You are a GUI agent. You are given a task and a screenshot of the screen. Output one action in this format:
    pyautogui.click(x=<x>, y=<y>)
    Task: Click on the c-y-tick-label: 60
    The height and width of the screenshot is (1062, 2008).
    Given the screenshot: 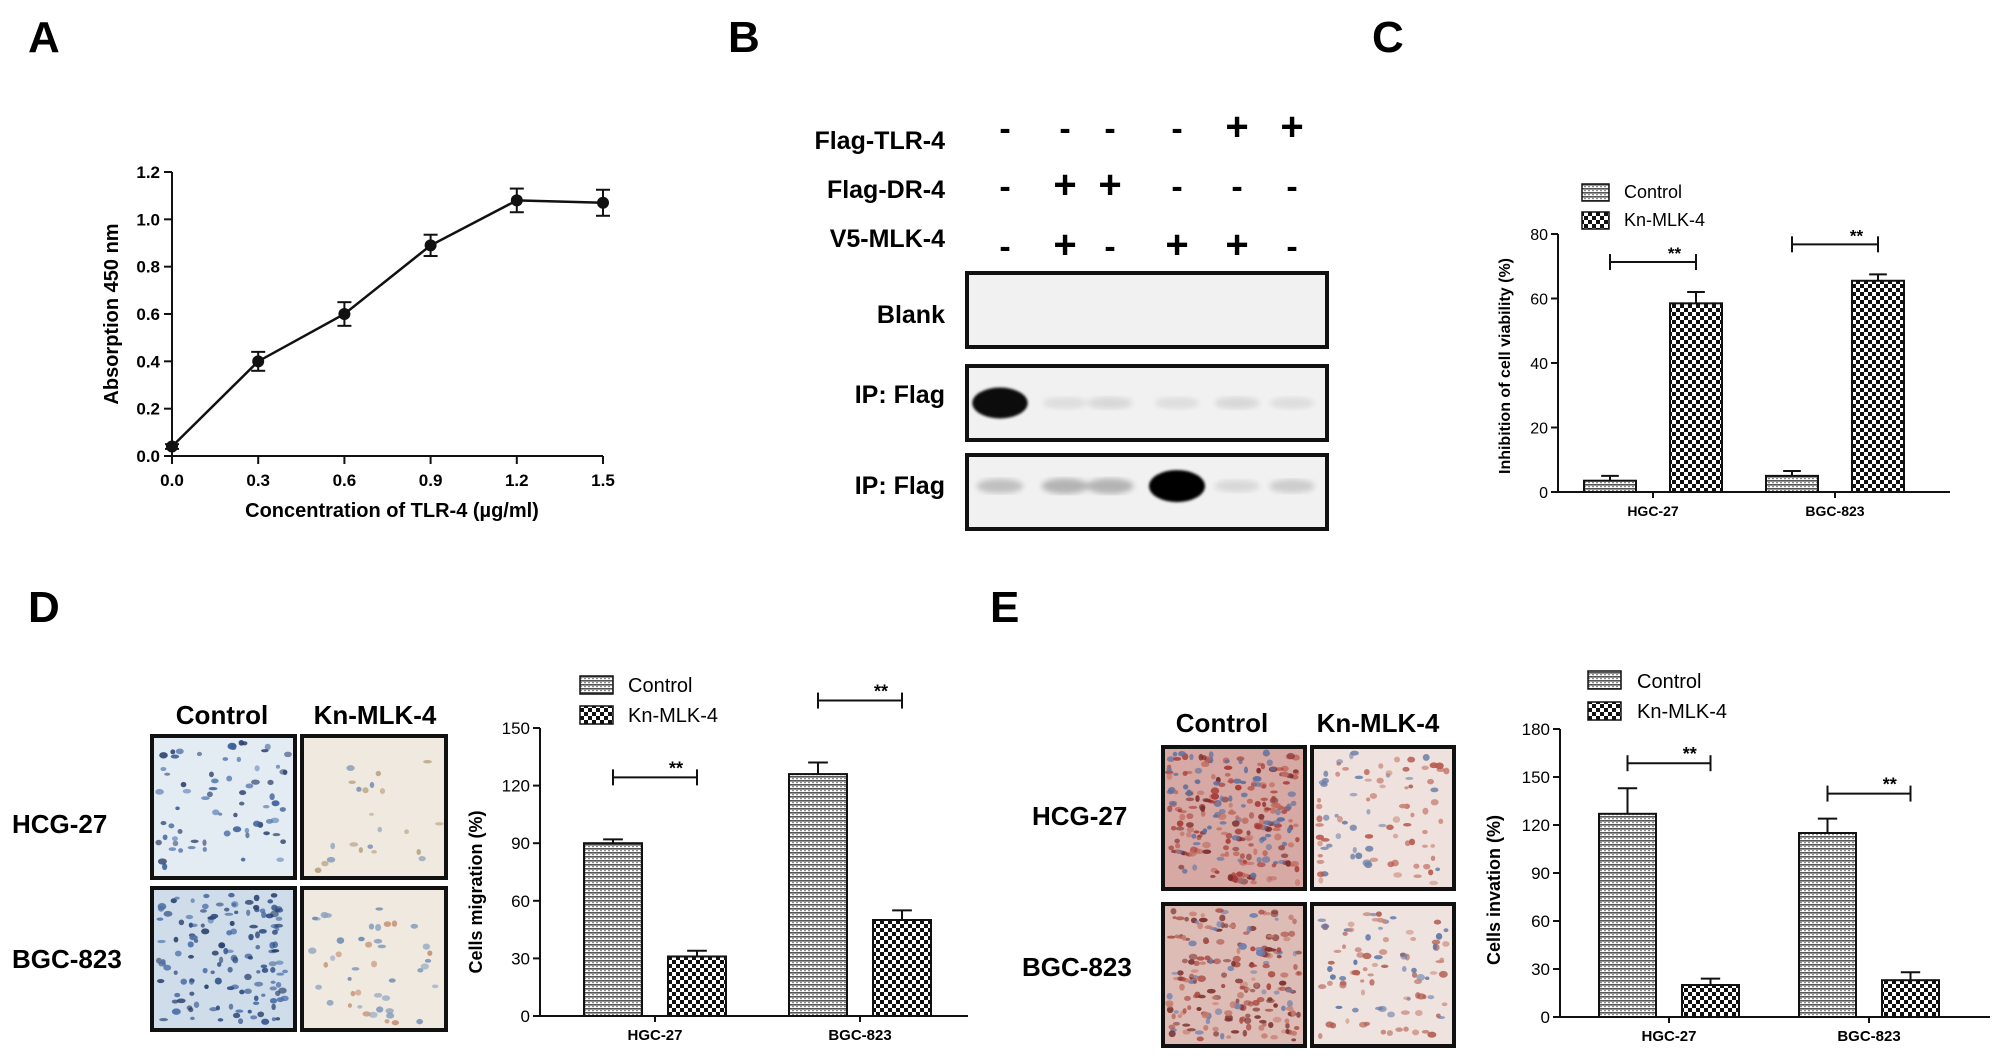 What is the action you would take?
    pyautogui.click(x=1539, y=300)
    